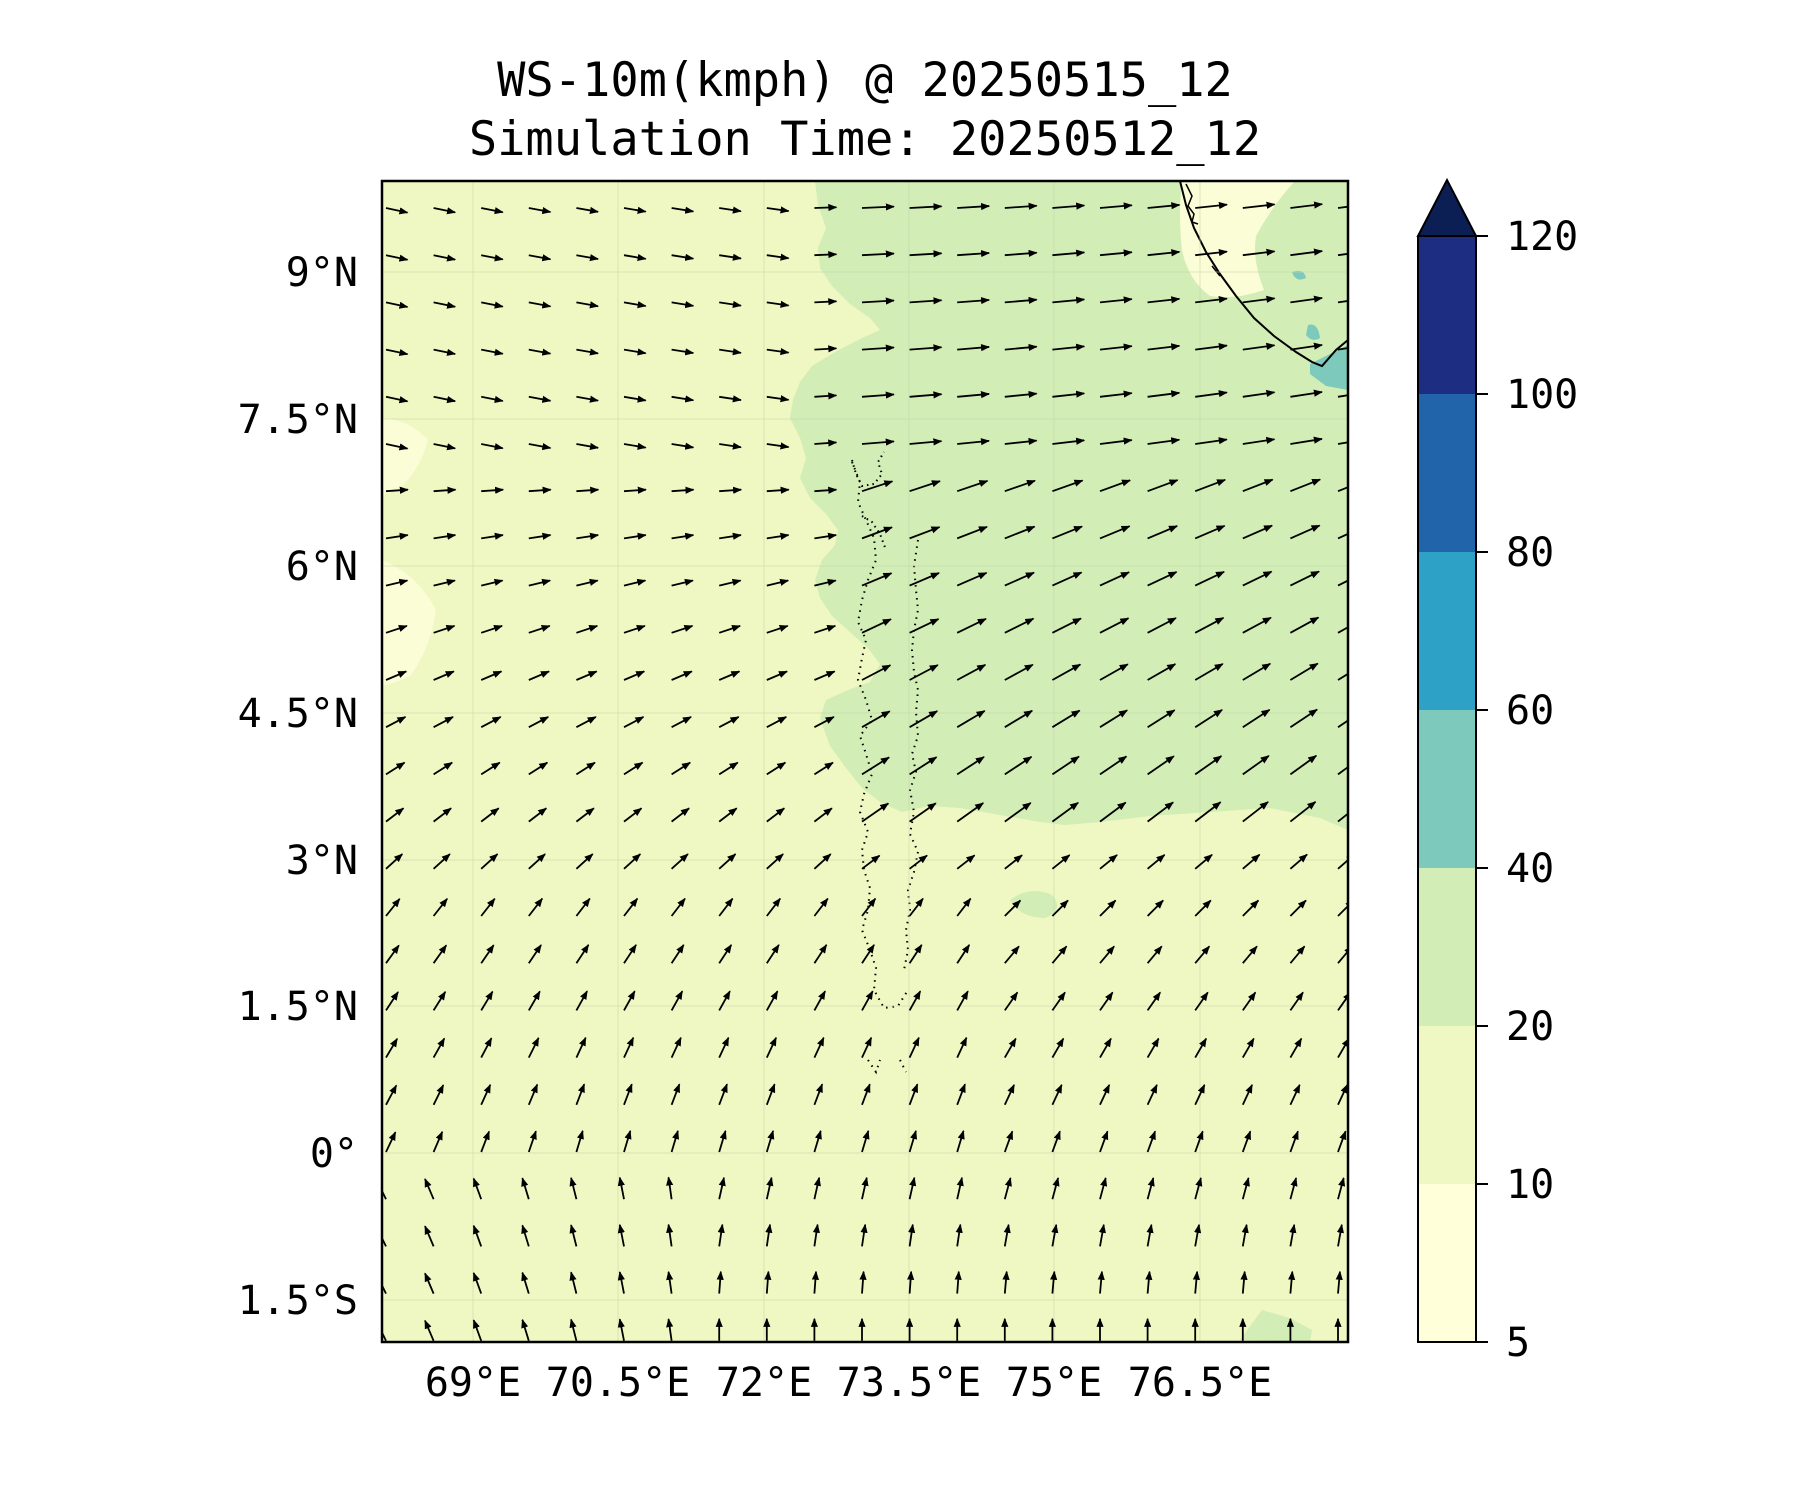  What do you see at coordinates (848, 1383) in the screenshot?
I see `longitude-axis: 69°E 70.5°E 72°E 73.5°E 75°E 76.5°E` at bounding box center [848, 1383].